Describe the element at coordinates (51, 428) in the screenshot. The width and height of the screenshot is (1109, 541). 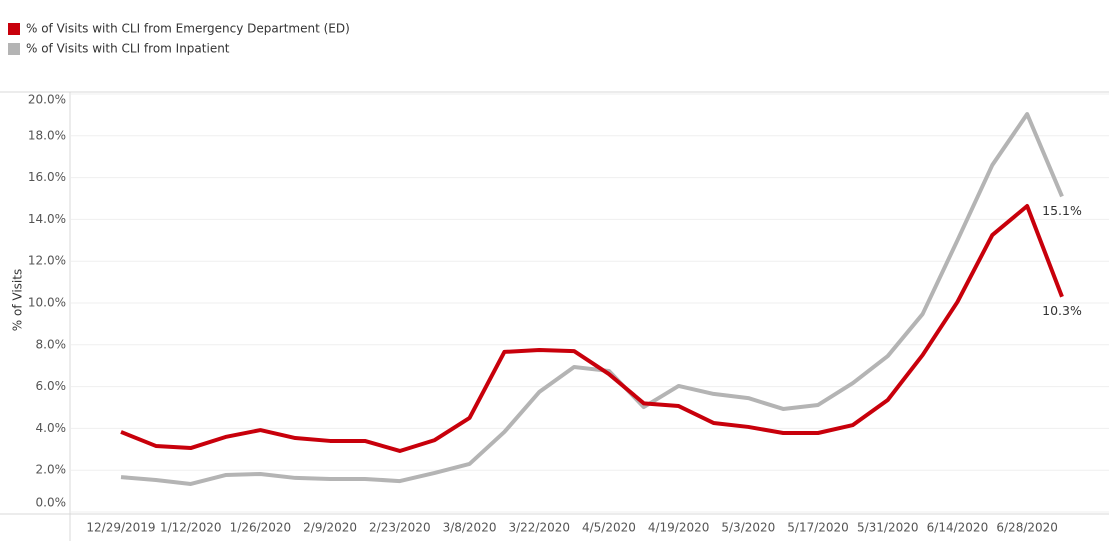
I see `y-tick-label: 4.0%` at that location.